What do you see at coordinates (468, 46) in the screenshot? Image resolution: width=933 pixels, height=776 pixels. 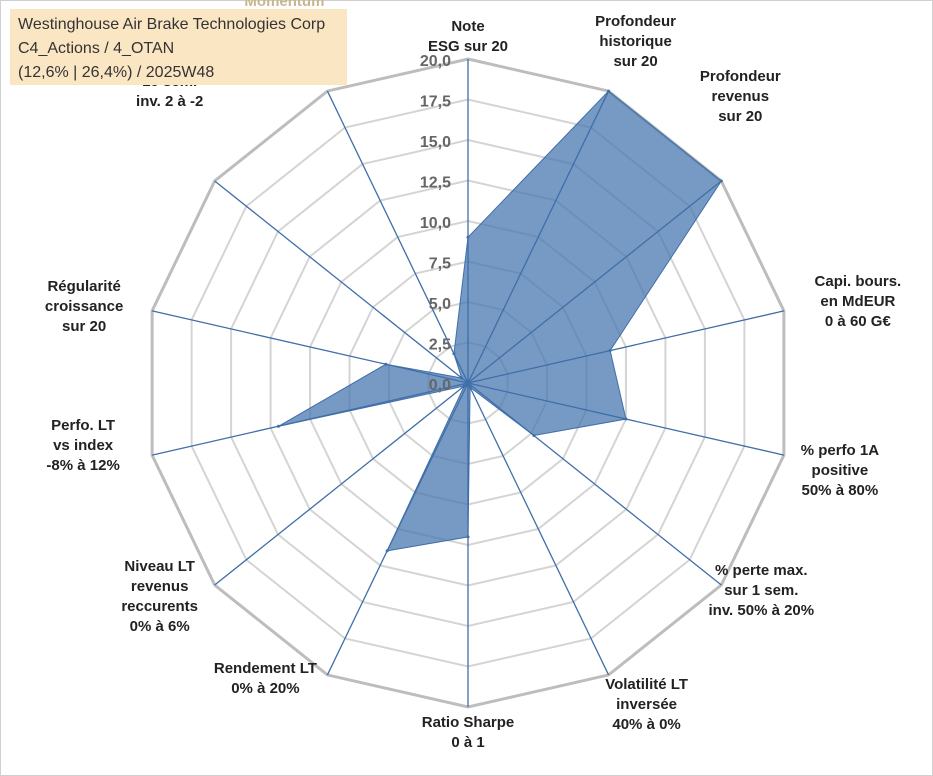 I see `category-label-line: ESG sur 20` at bounding box center [468, 46].